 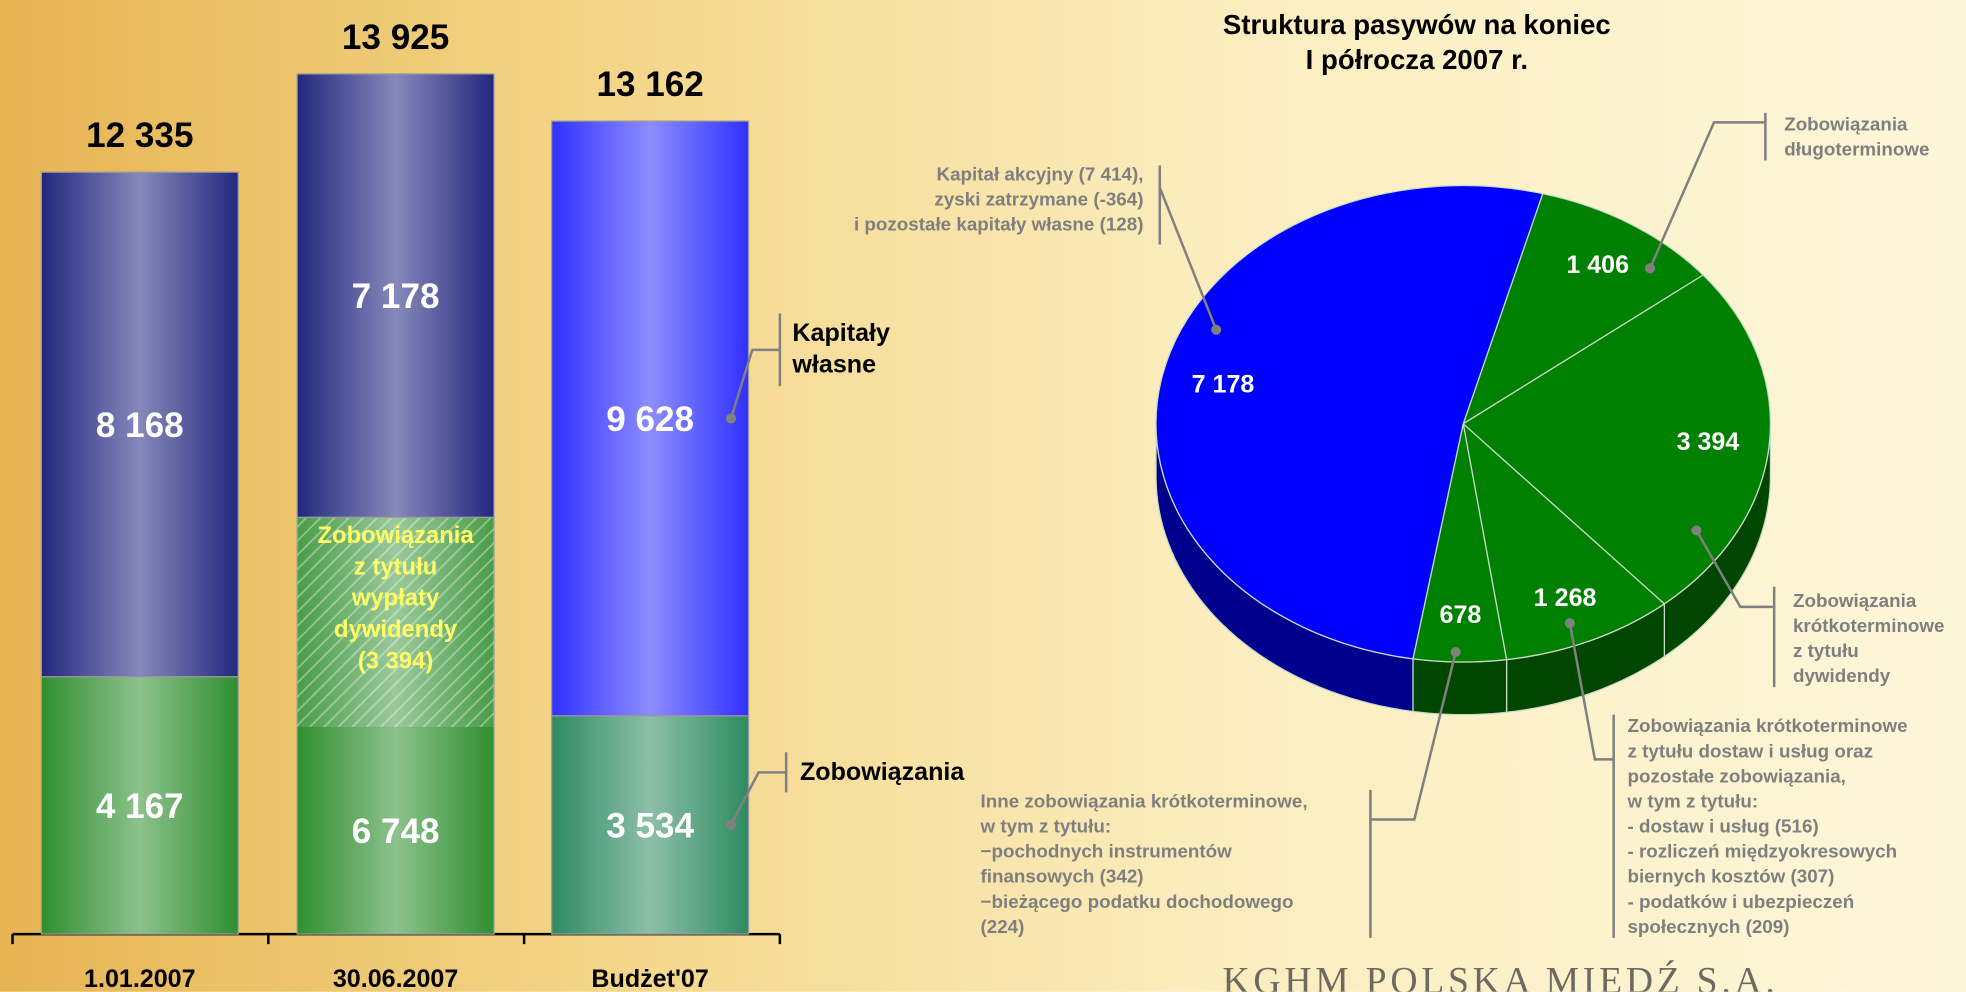 What do you see at coordinates (395, 978) in the screenshot?
I see `x-tick-label: 30.06.2007` at bounding box center [395, 978].